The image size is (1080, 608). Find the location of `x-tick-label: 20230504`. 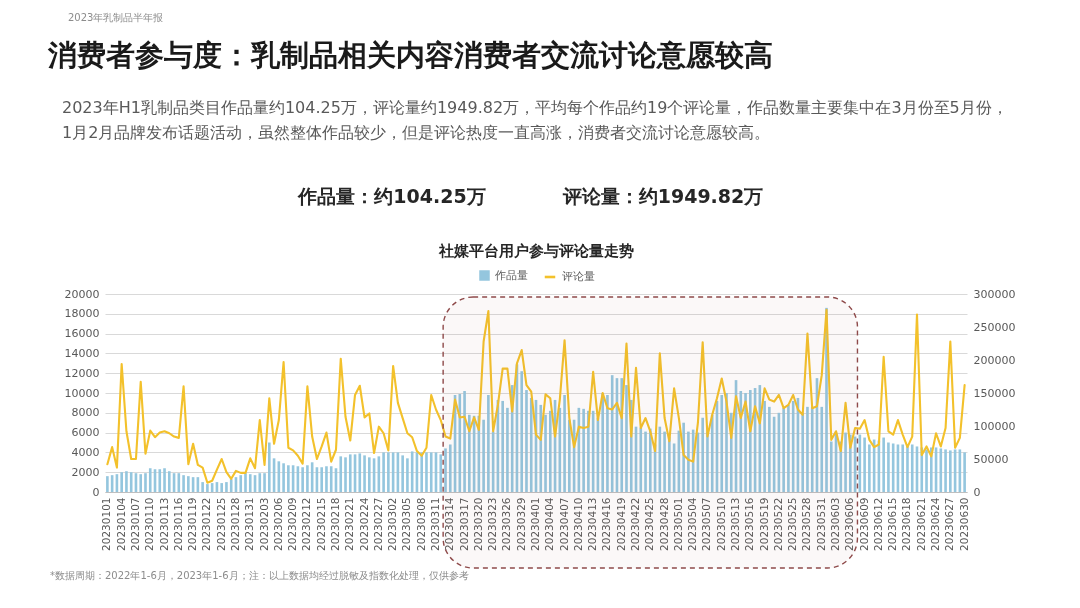

x-tick-label: 20230504 is located at coordinates (692, 524).